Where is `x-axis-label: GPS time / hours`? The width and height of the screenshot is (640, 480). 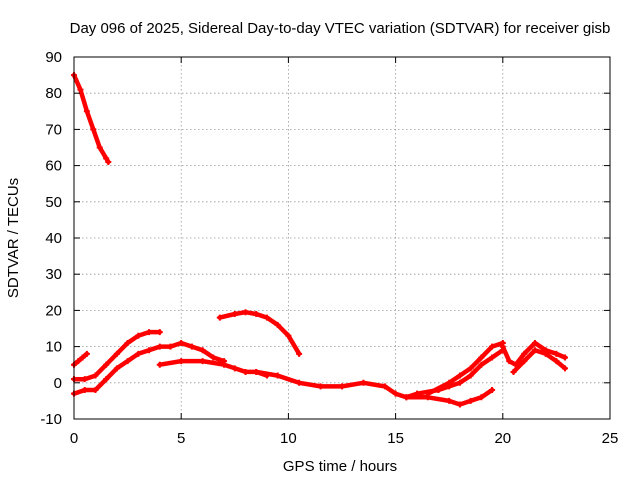 x-axis-label: GPS time / hours is located at coordinates (340, 466).